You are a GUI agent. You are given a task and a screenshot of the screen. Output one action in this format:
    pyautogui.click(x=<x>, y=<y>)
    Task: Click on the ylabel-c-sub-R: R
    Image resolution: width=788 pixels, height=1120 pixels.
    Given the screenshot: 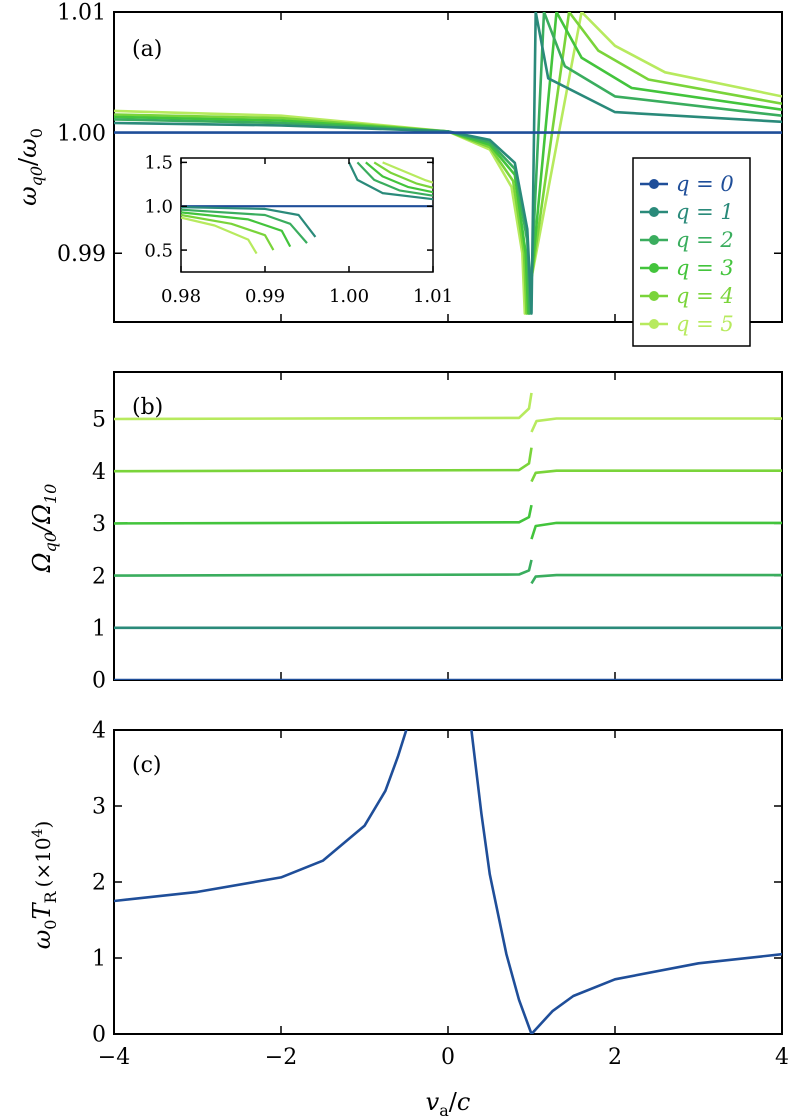 What is the action you would take?
    pyautogui.click(x=50, y=897)
    